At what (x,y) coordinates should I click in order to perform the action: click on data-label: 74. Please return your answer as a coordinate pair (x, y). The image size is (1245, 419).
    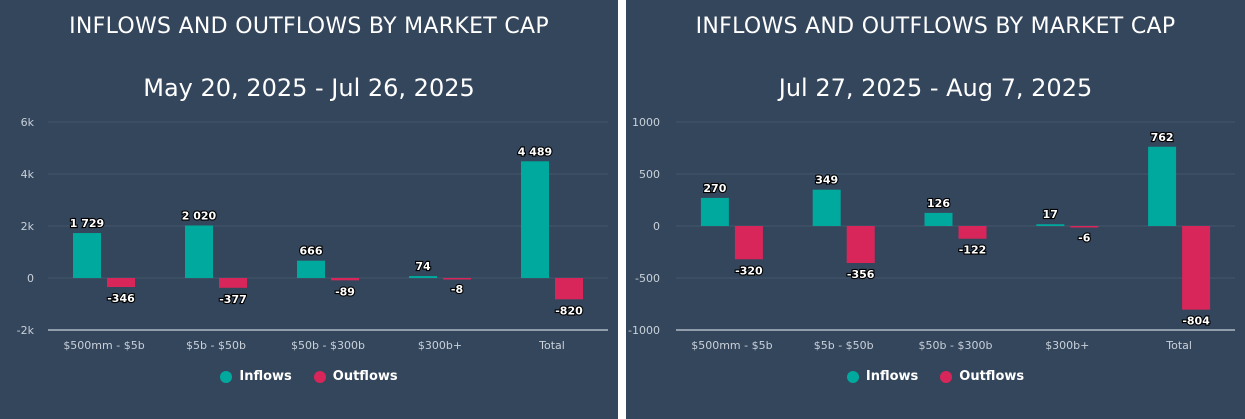
    Looking at the image, I should click on (423, 266).